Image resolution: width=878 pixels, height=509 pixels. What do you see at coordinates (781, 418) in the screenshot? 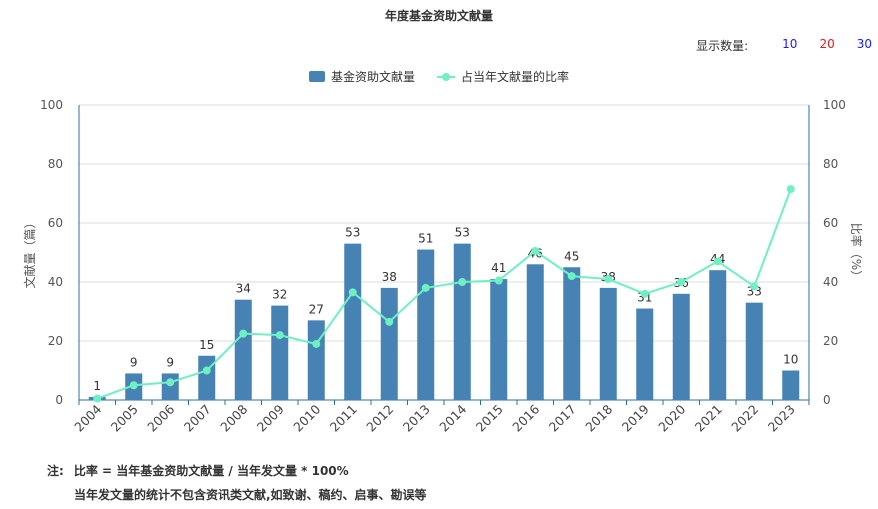
I see `x-tick-label: 2023` at bounding box center [781, 418].